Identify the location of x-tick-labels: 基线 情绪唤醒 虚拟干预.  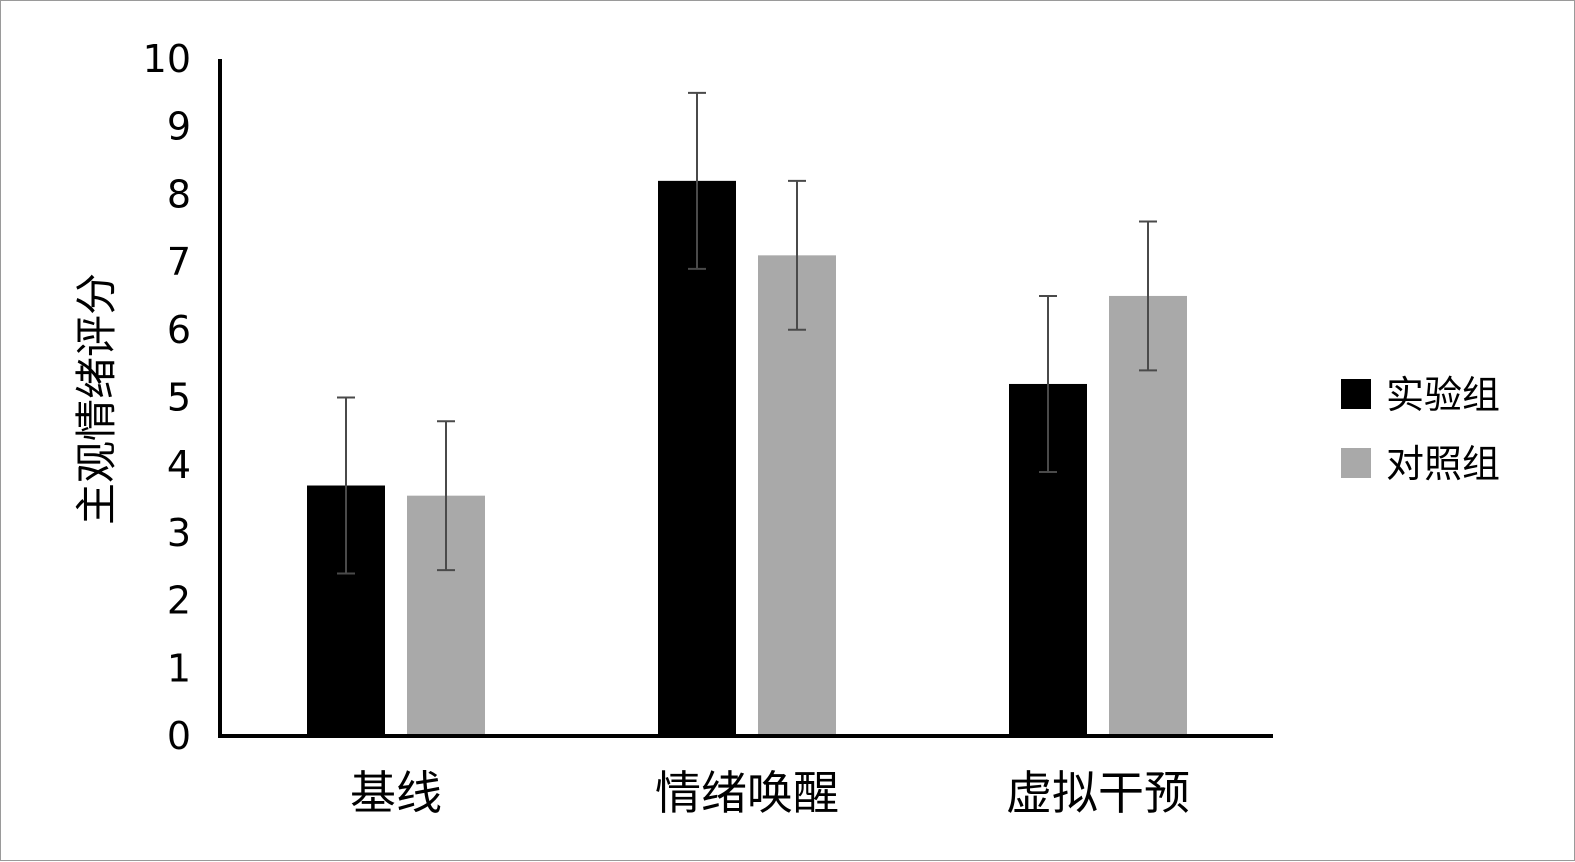
(770, 793).